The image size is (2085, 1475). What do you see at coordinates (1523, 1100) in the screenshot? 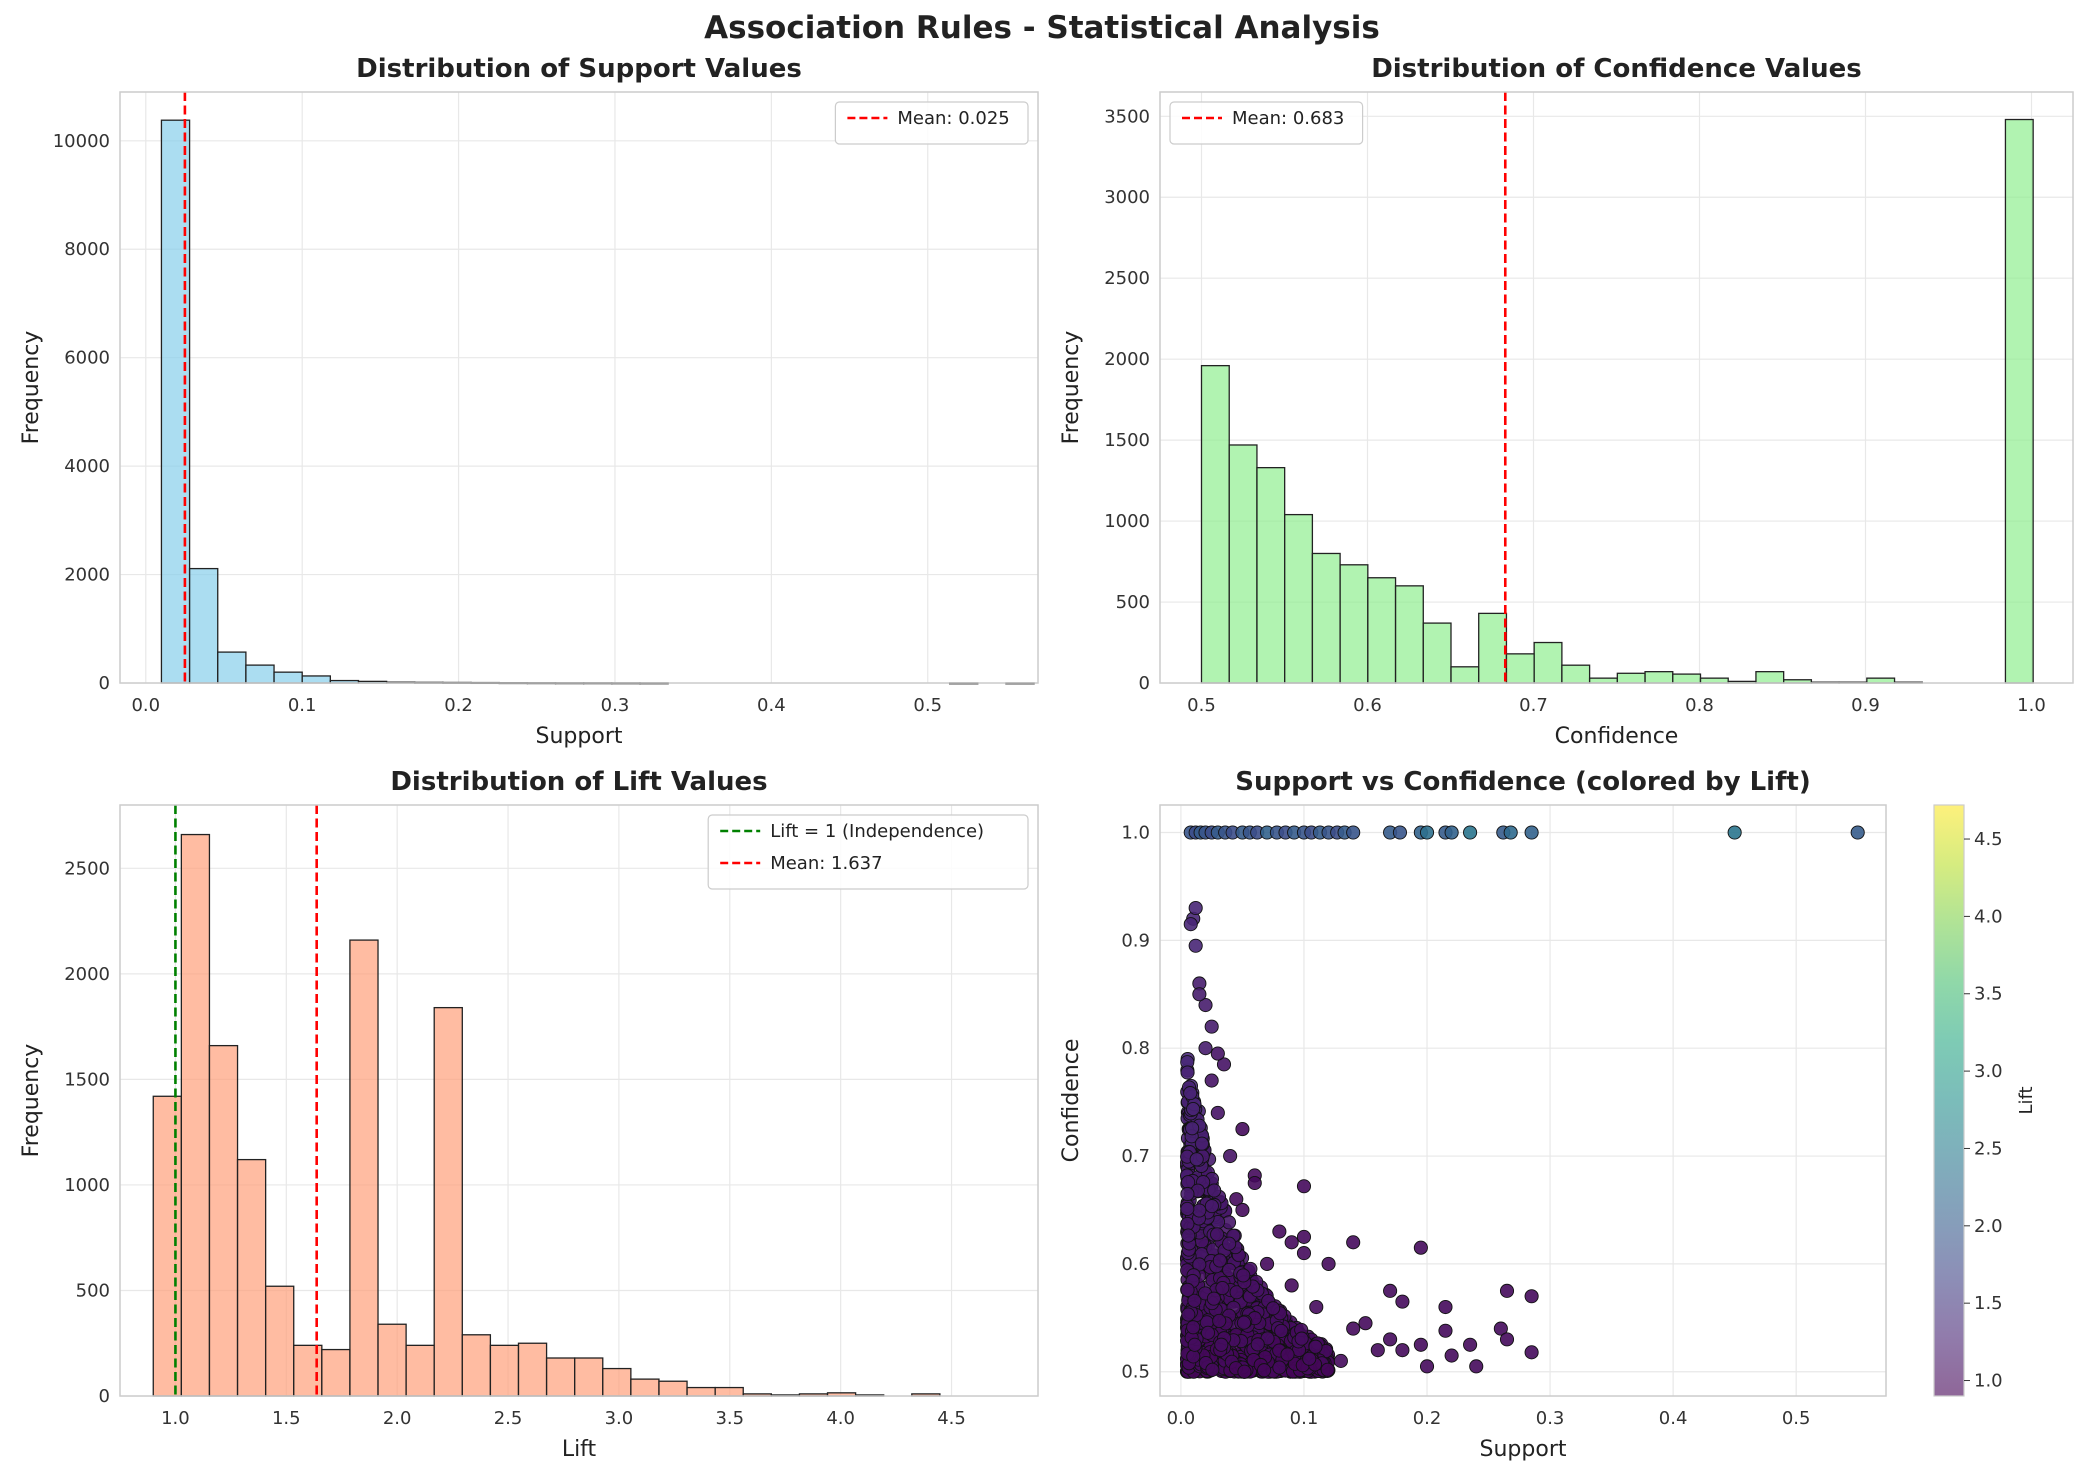
I see `axes-frame` at bounding box center [1523, 1100].